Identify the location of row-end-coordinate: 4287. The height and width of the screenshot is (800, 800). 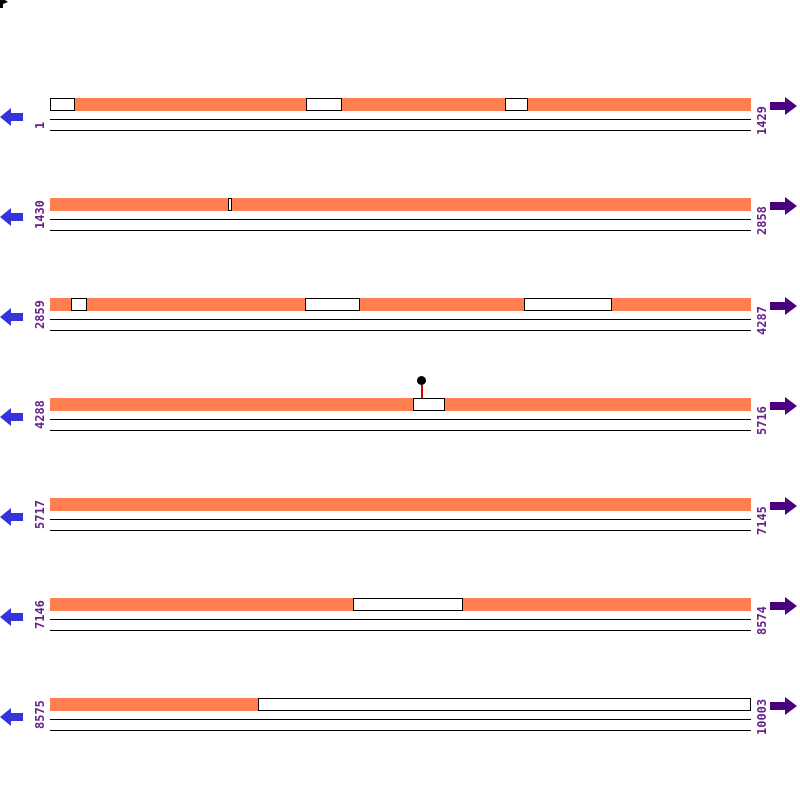
(762, 320).